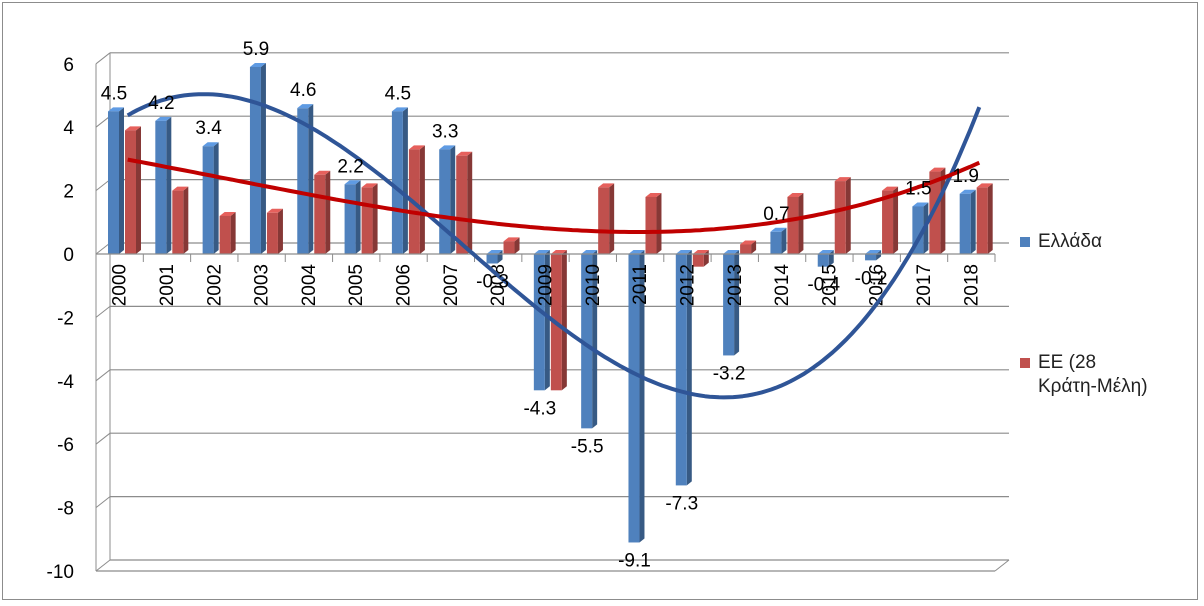 The width and height of the screenshot is (1204, 606). What do you see at coordinates (681, 503) in the screenshot?
I see `data-label: -7.3` at bounding box center [681, 503].